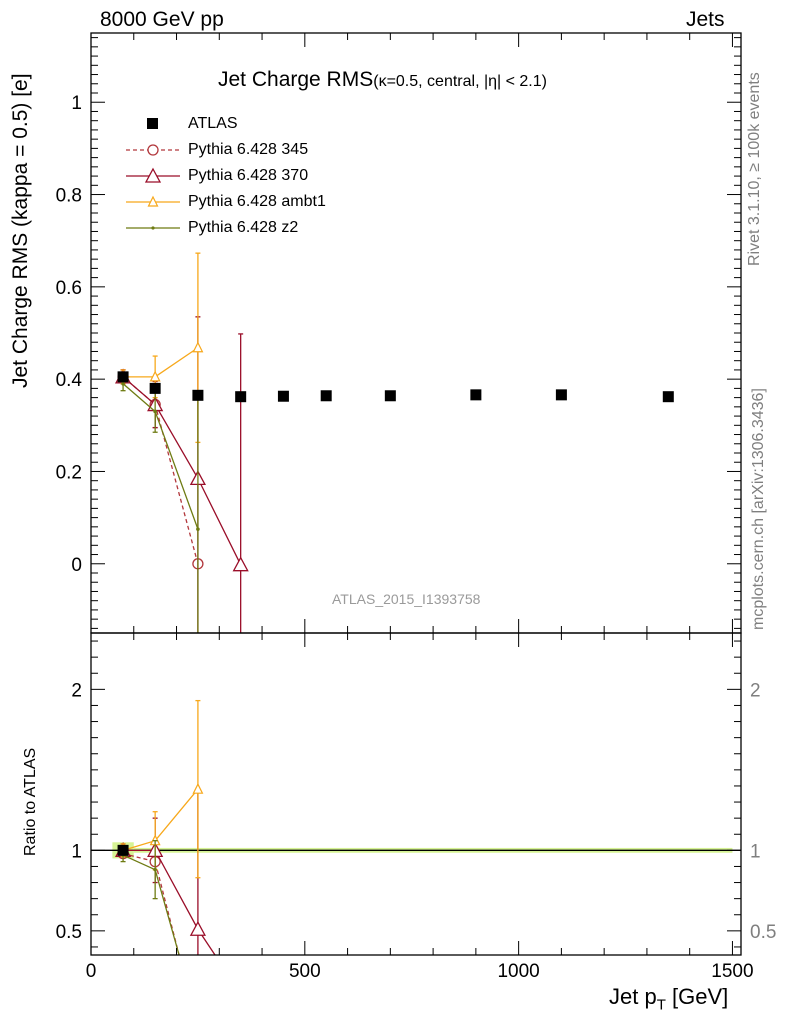  What do you see at coordinates (69, 288) in the screenshot?
I see `y-tick-label: 0.6` at bounding box center [69, 288].